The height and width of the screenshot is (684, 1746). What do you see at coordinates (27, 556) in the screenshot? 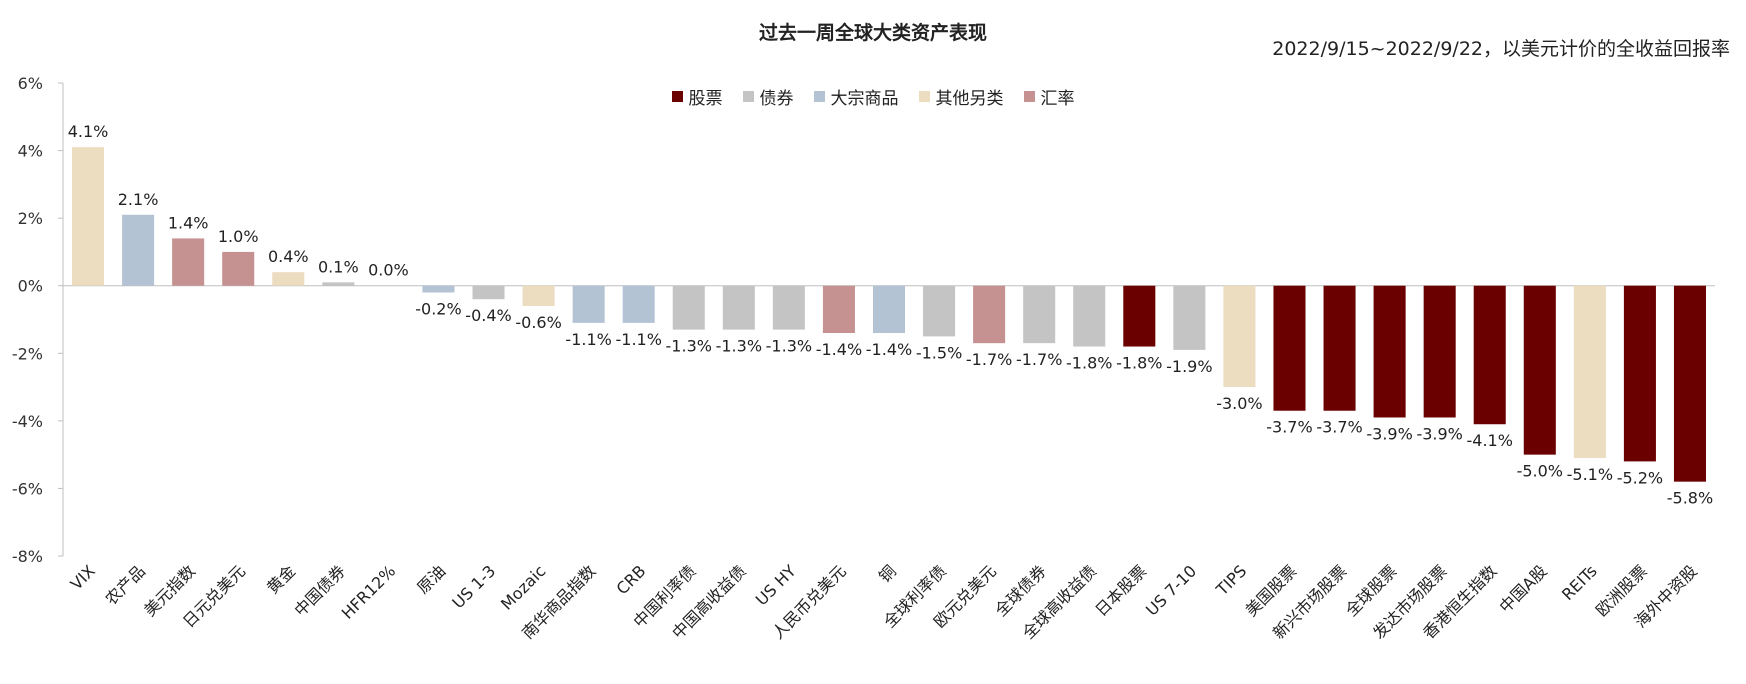
I see `y-tick-label: -8%` at bounding box center [27, 556].